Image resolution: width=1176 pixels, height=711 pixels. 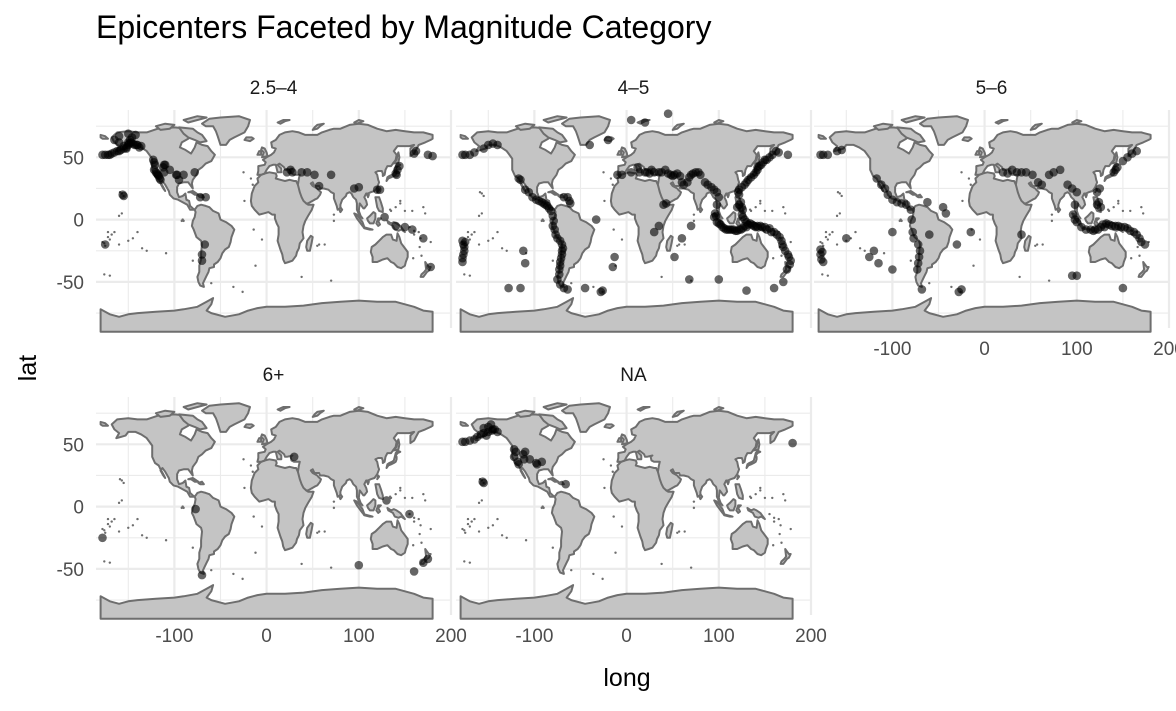 I want to click on facet-panel: NA -100 0 100 200, so click(x=641, y=506).